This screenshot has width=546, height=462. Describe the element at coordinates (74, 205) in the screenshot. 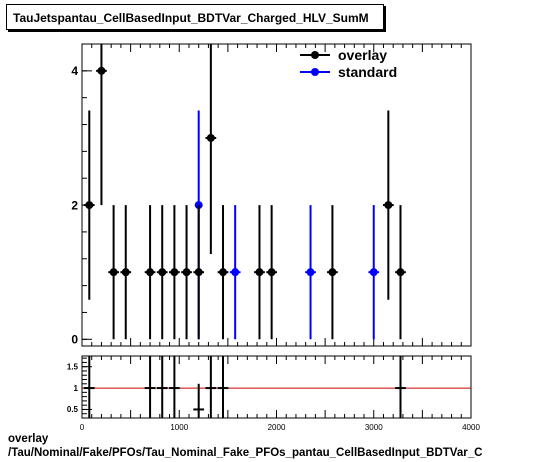

I see `y-tick-label: 2` at that location.